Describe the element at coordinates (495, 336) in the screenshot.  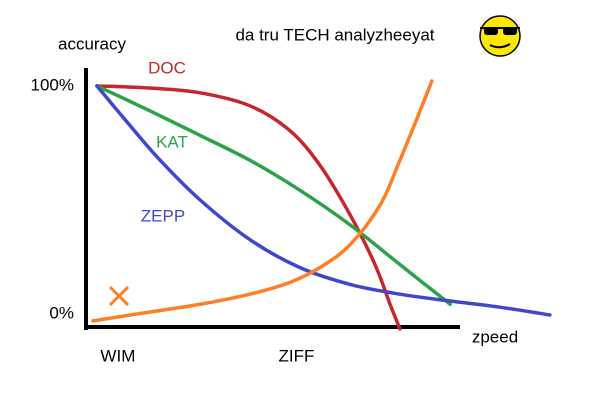
I see `x-axis-label: zpeed` at that location.